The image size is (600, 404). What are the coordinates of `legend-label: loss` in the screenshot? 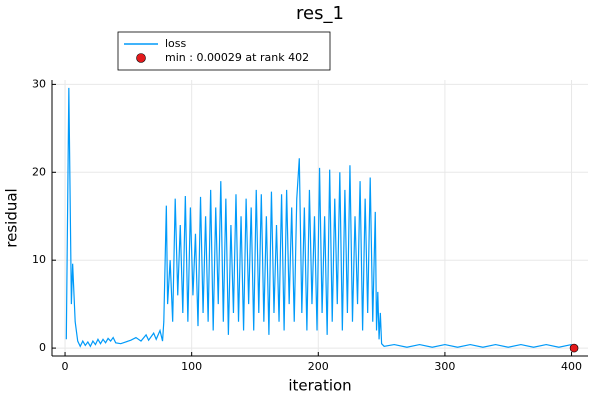 It's located at (176, 43).